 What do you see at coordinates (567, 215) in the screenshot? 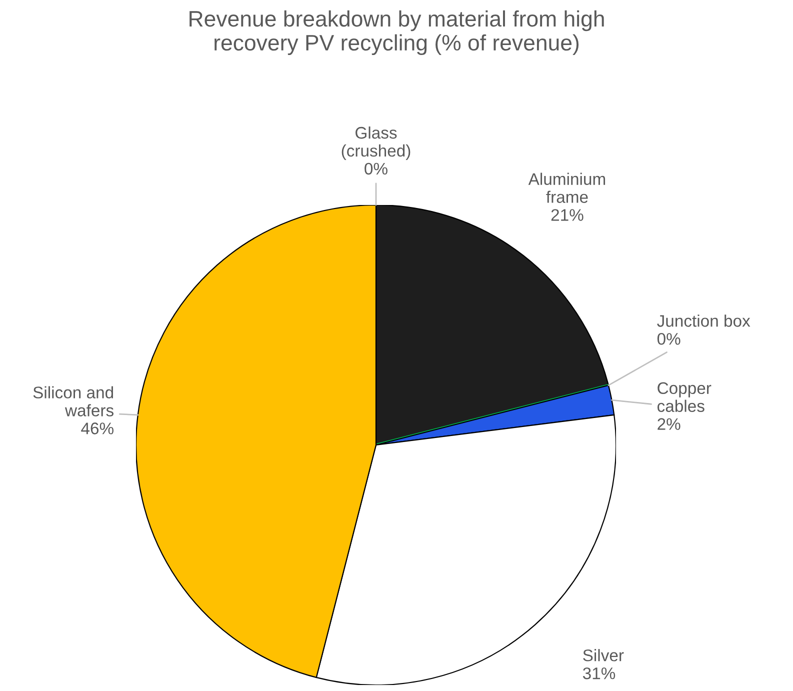
I see `data-label: 21%` at bounding box center [567, 215].